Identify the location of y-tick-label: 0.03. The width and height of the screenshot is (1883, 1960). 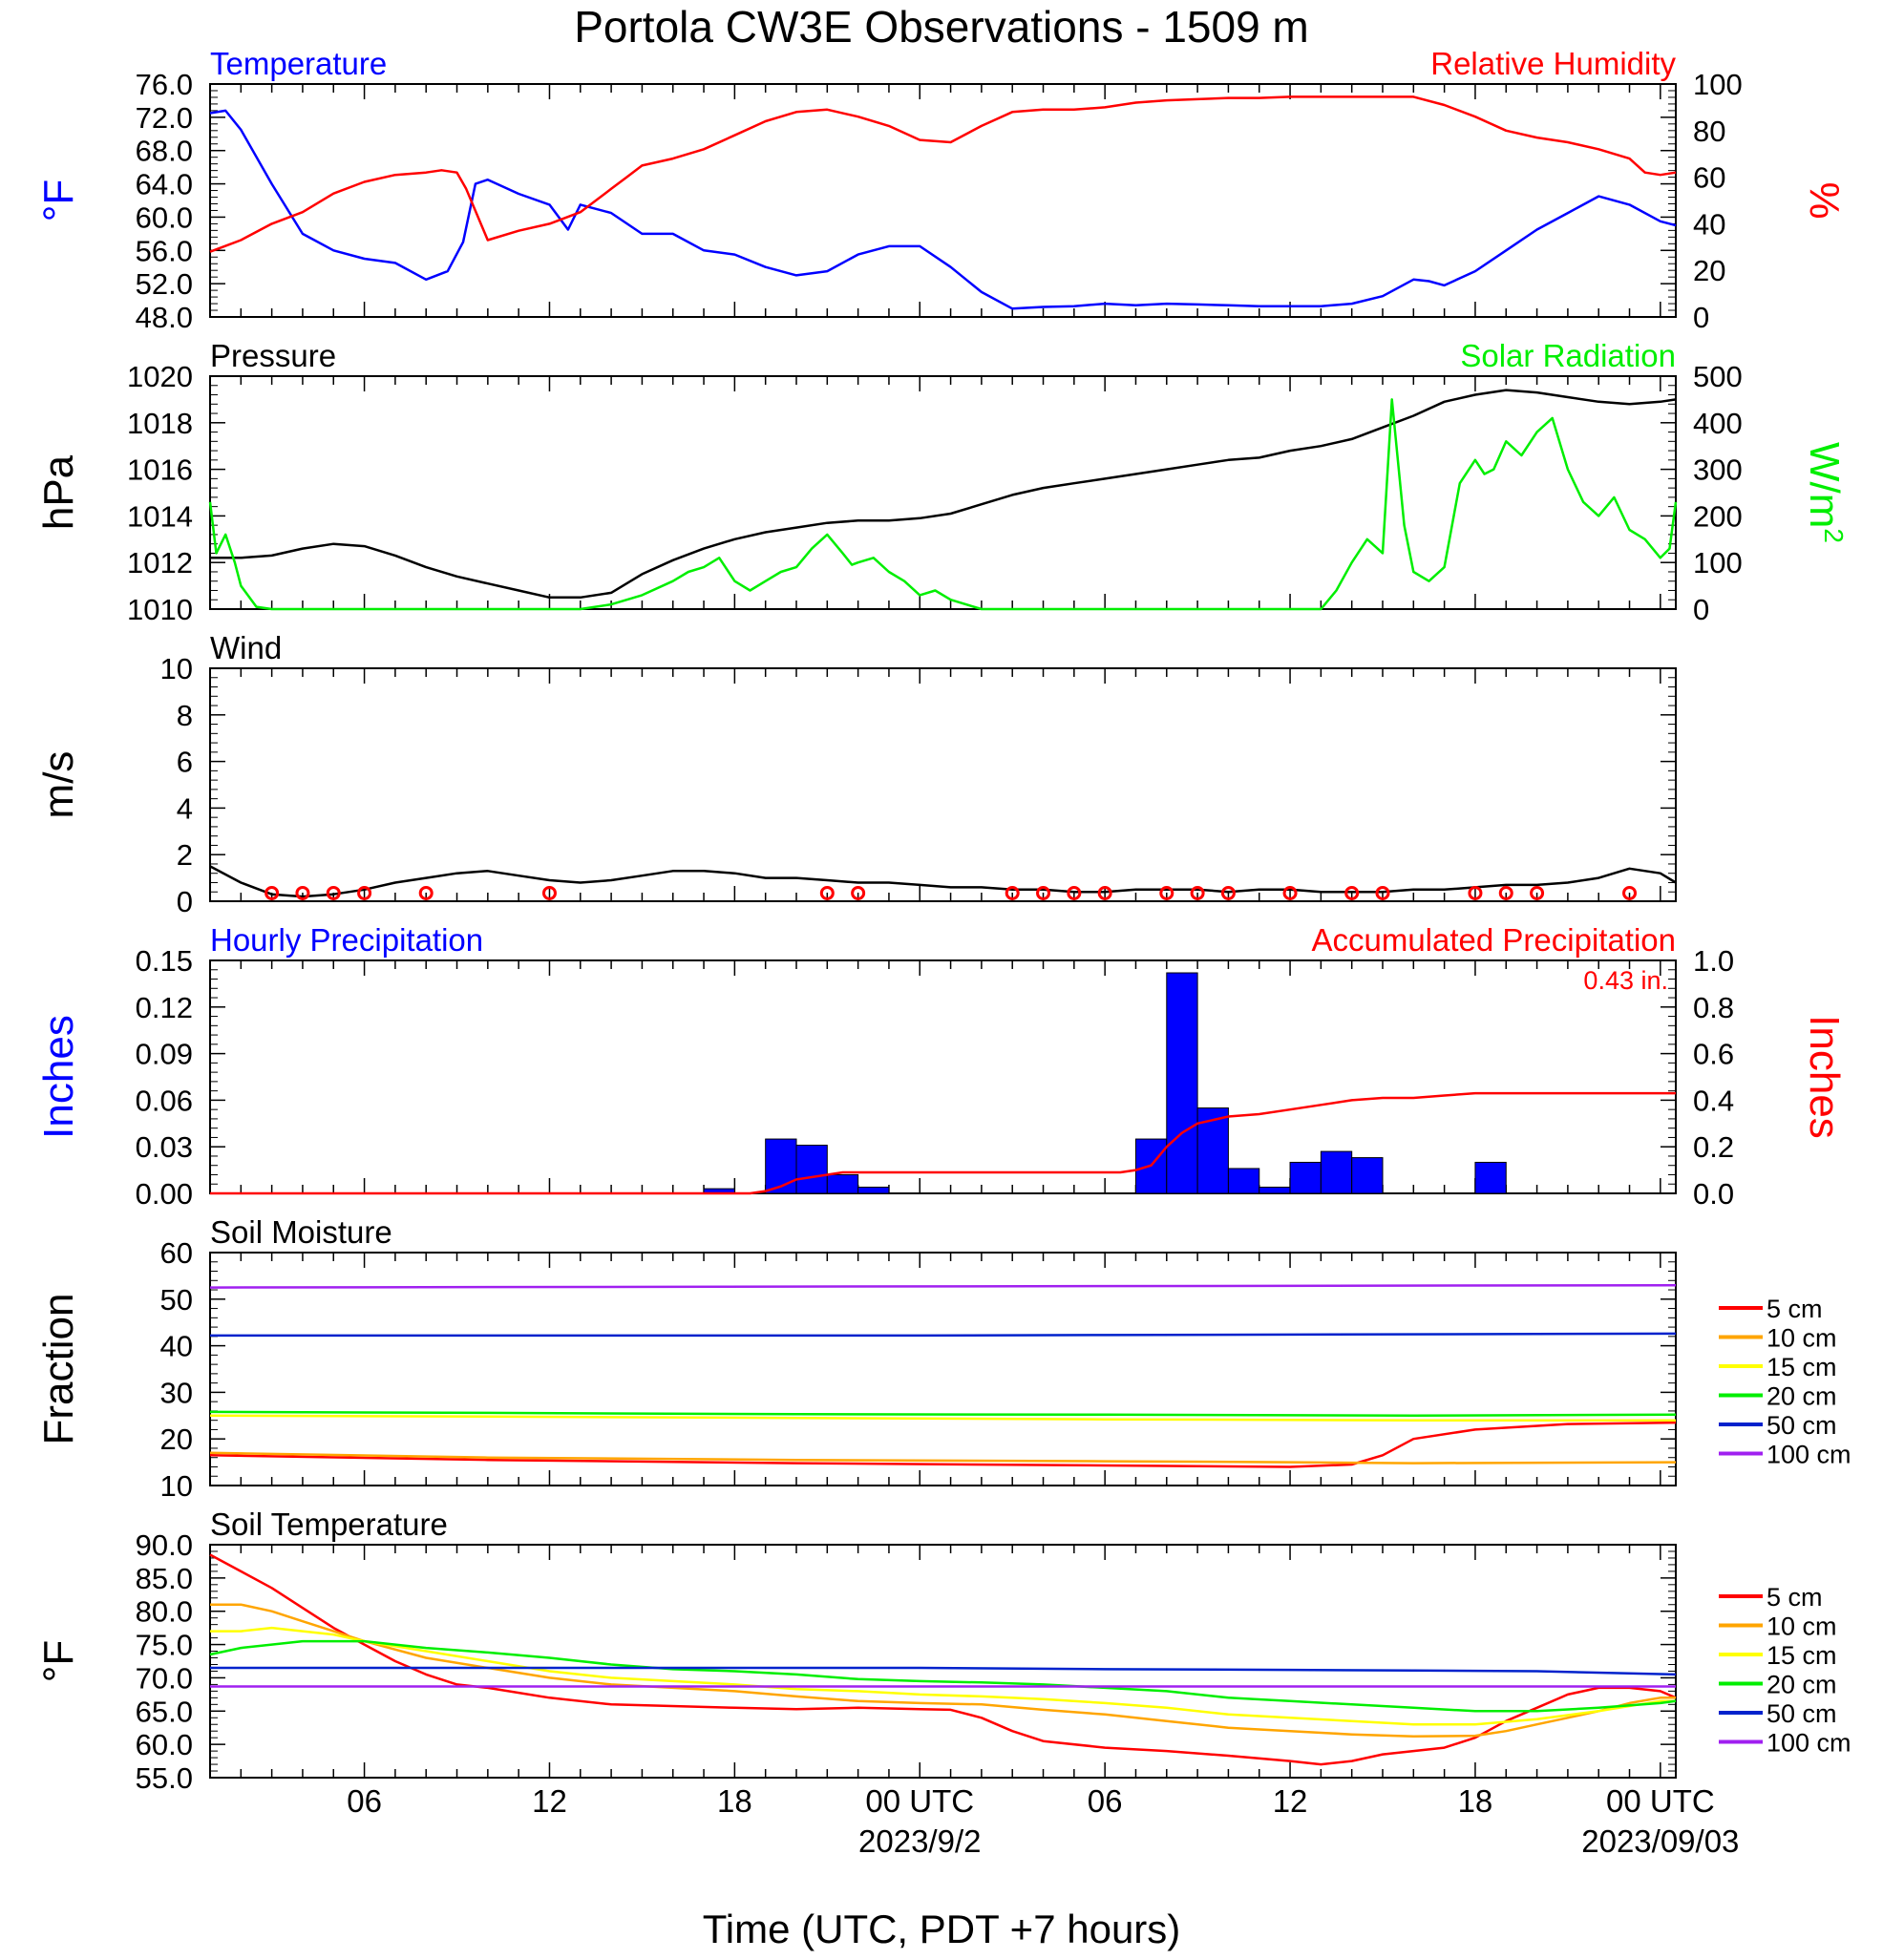
(164, 1147).